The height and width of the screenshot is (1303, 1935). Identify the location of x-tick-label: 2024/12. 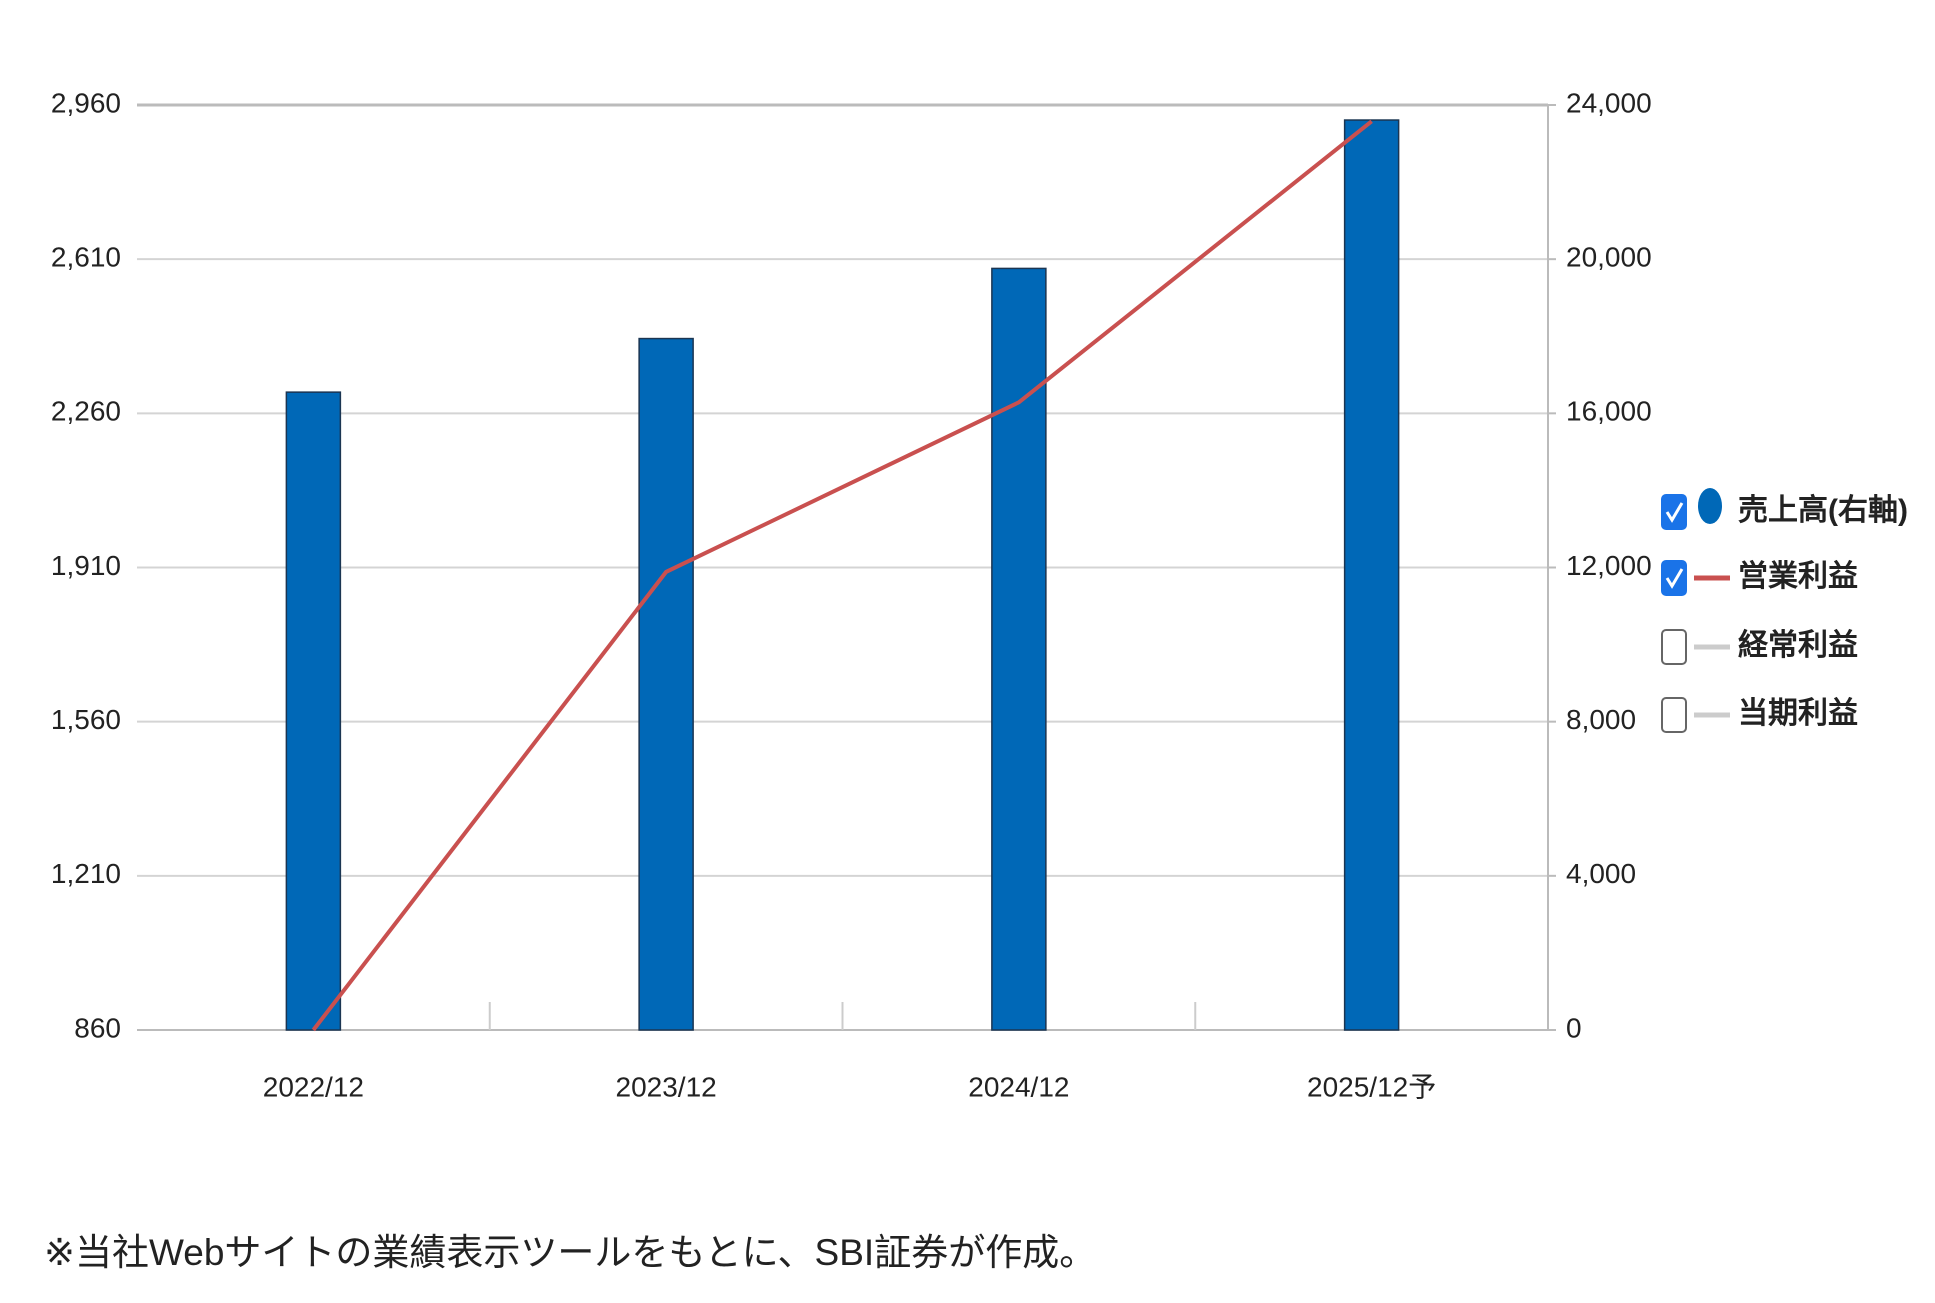
(1018, 1086).